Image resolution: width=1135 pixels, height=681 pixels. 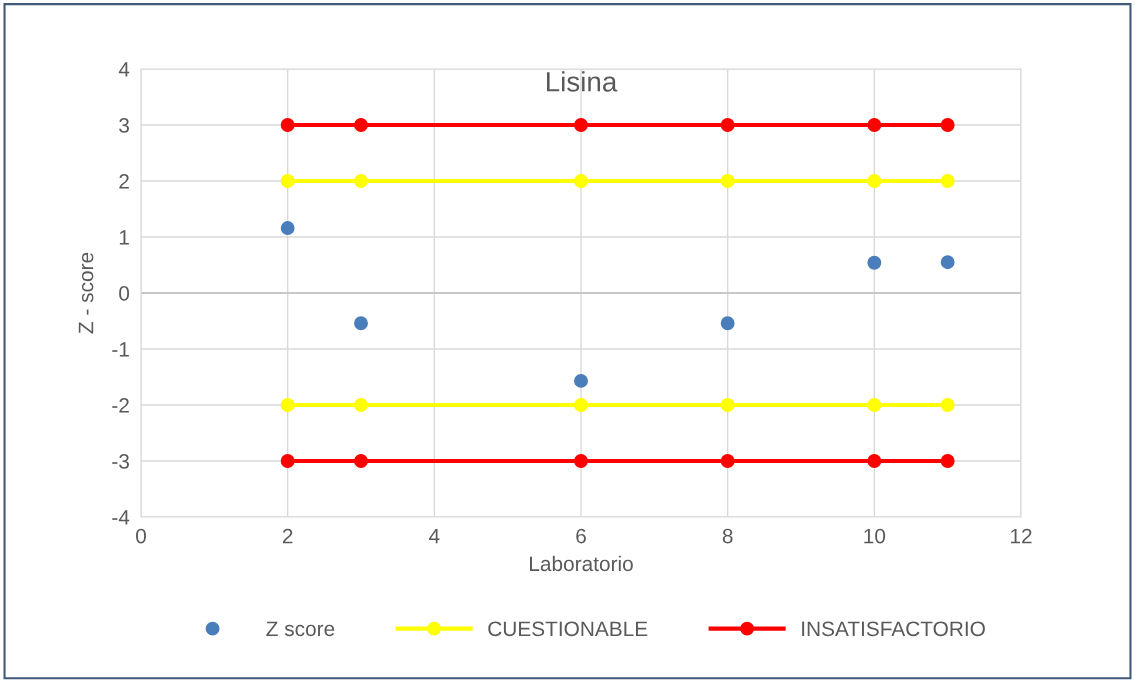 I want to click on x-tick-label: 2, so click(x=287, y=536).